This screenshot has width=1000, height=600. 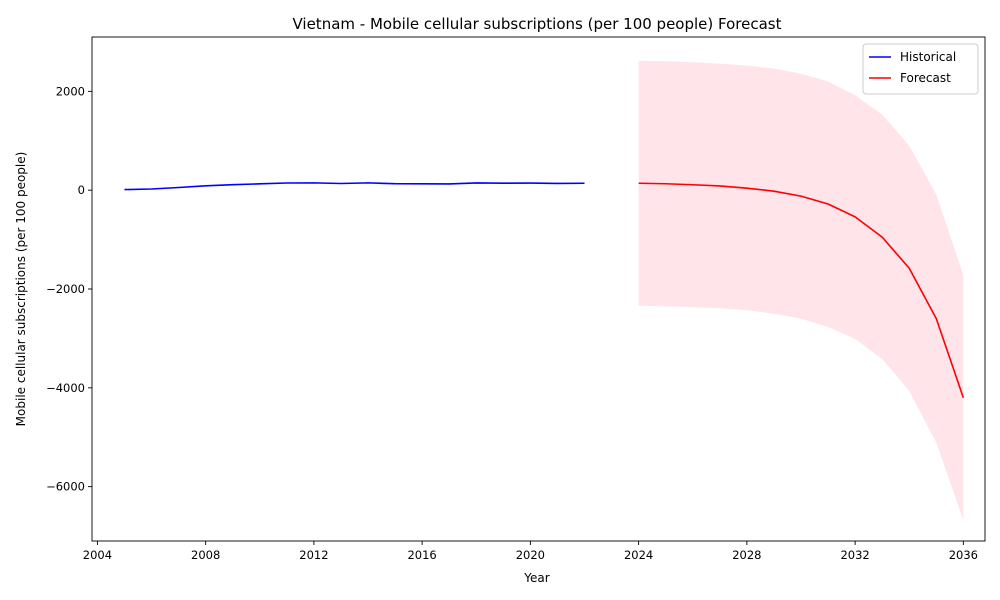 I want to click on x-tick-label: 2004, so click(x=97, y=555).